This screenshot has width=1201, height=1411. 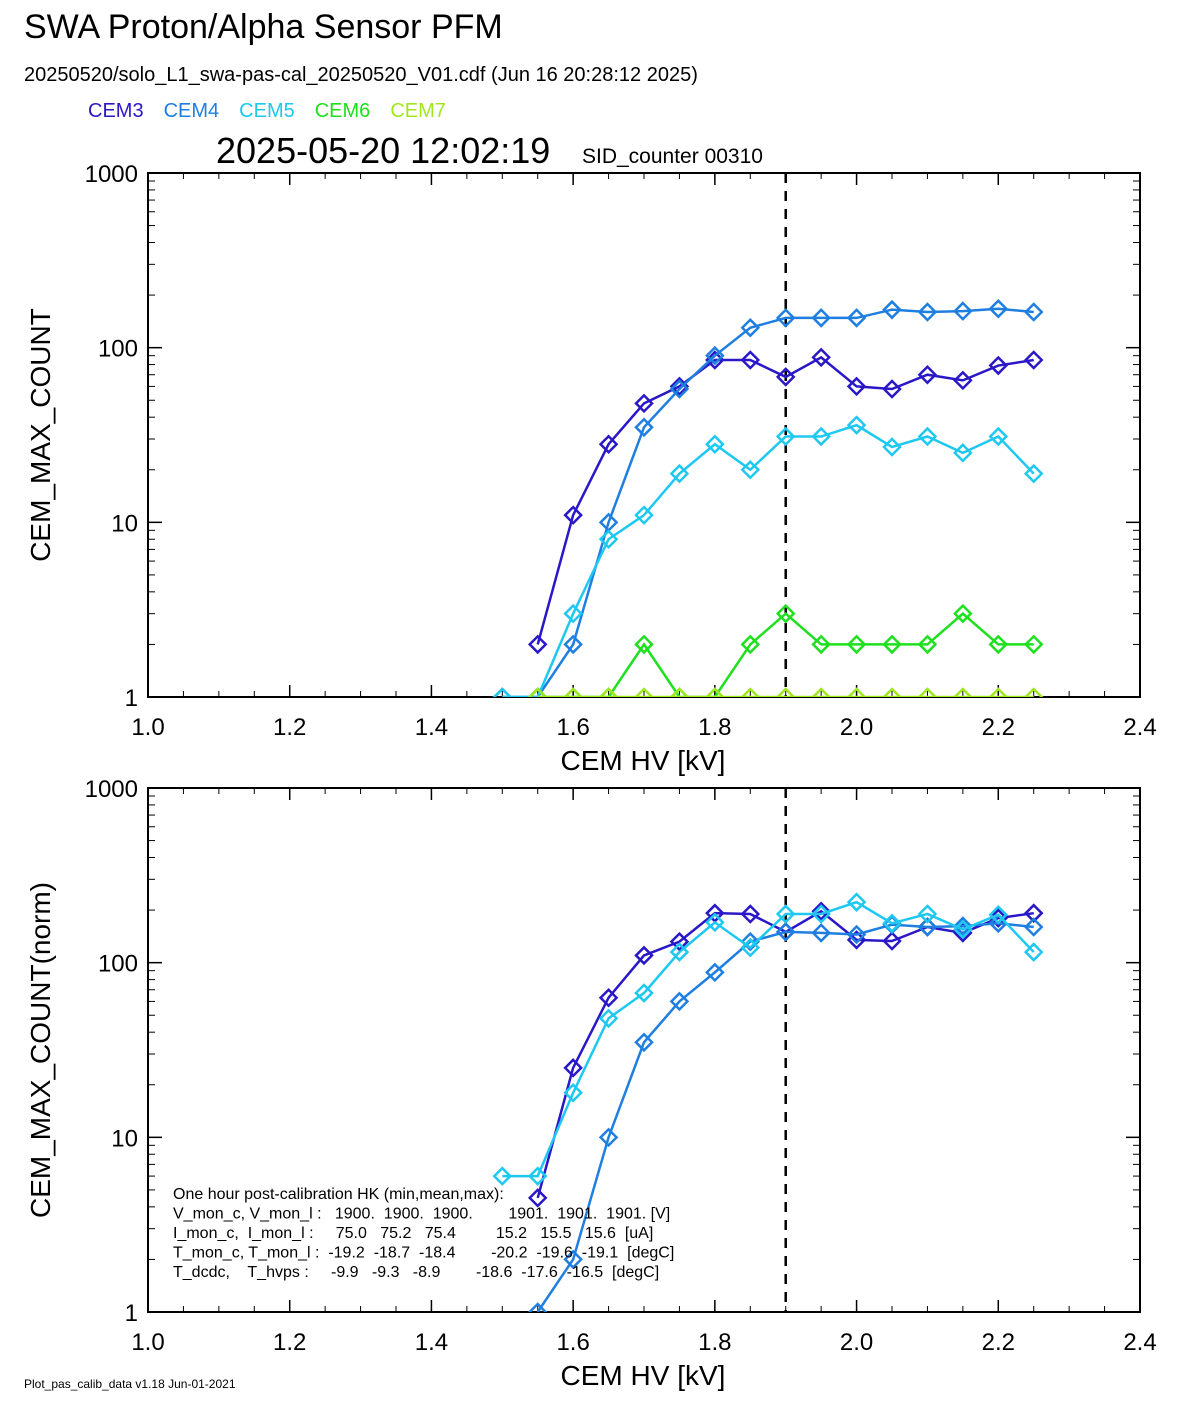 I want to click on y-tick-label: 10, so click(x=124, y=523).